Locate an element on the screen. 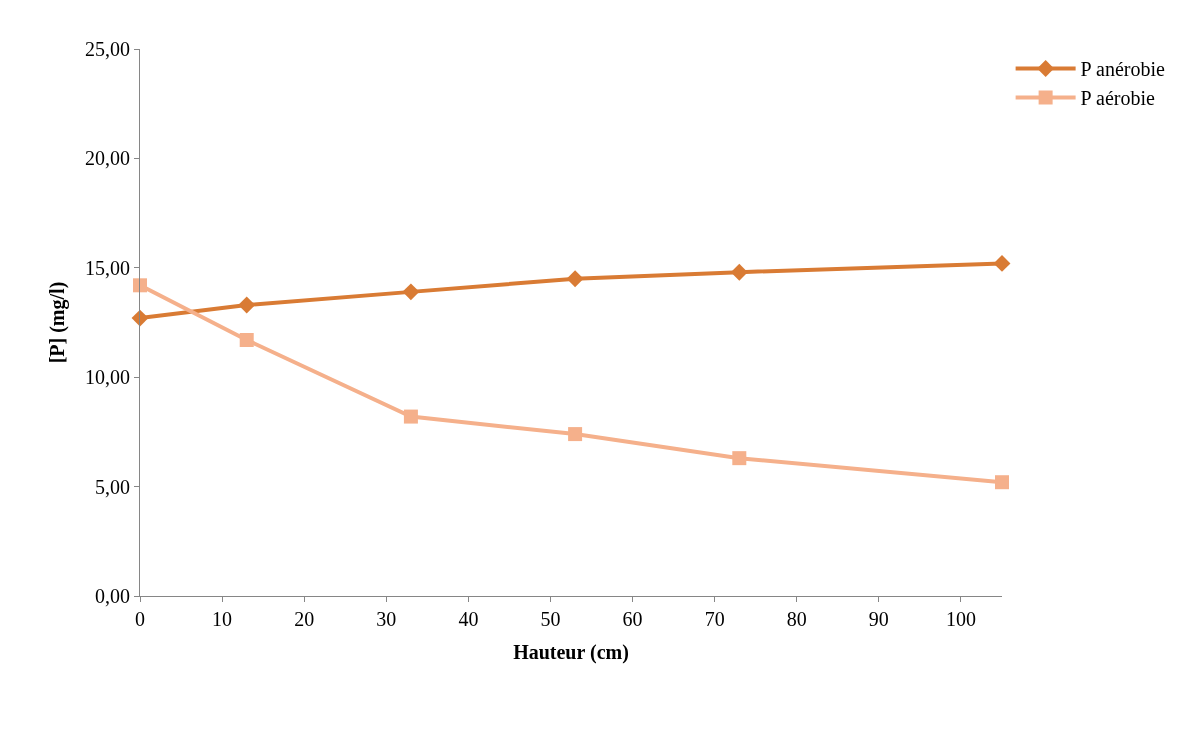 The image size is (1194, 746). x-tick-label: 90 is located at coordinates (878, 619).